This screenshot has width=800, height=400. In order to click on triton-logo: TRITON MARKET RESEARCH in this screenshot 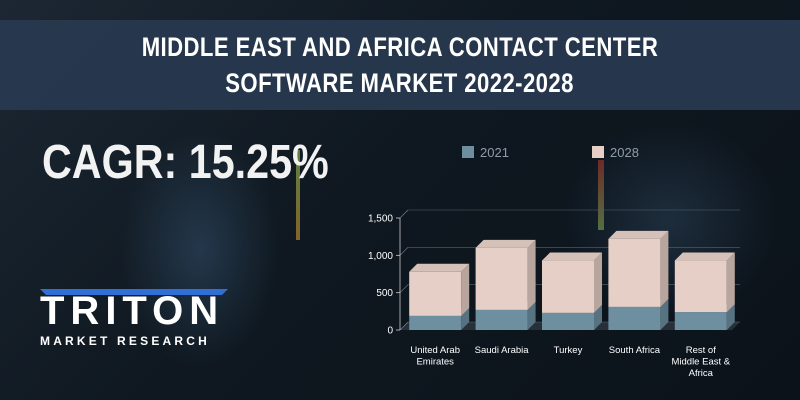, I will do `click(140, 318)`.